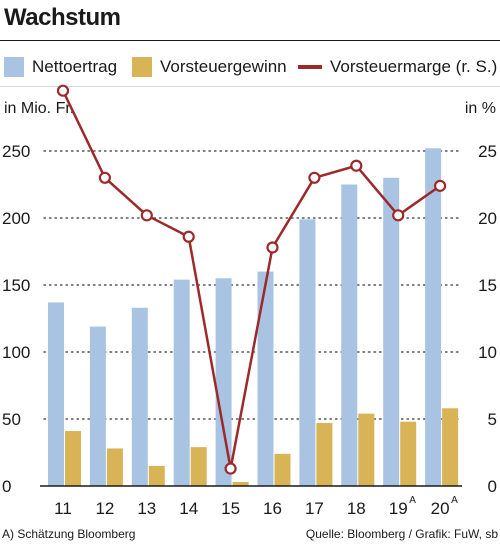 This screenshot has width=500, height=545. What do you see at coordinates (398, 508) in the screenshot?
I see `category-label-19: 19` at bounding box center [398, 508].